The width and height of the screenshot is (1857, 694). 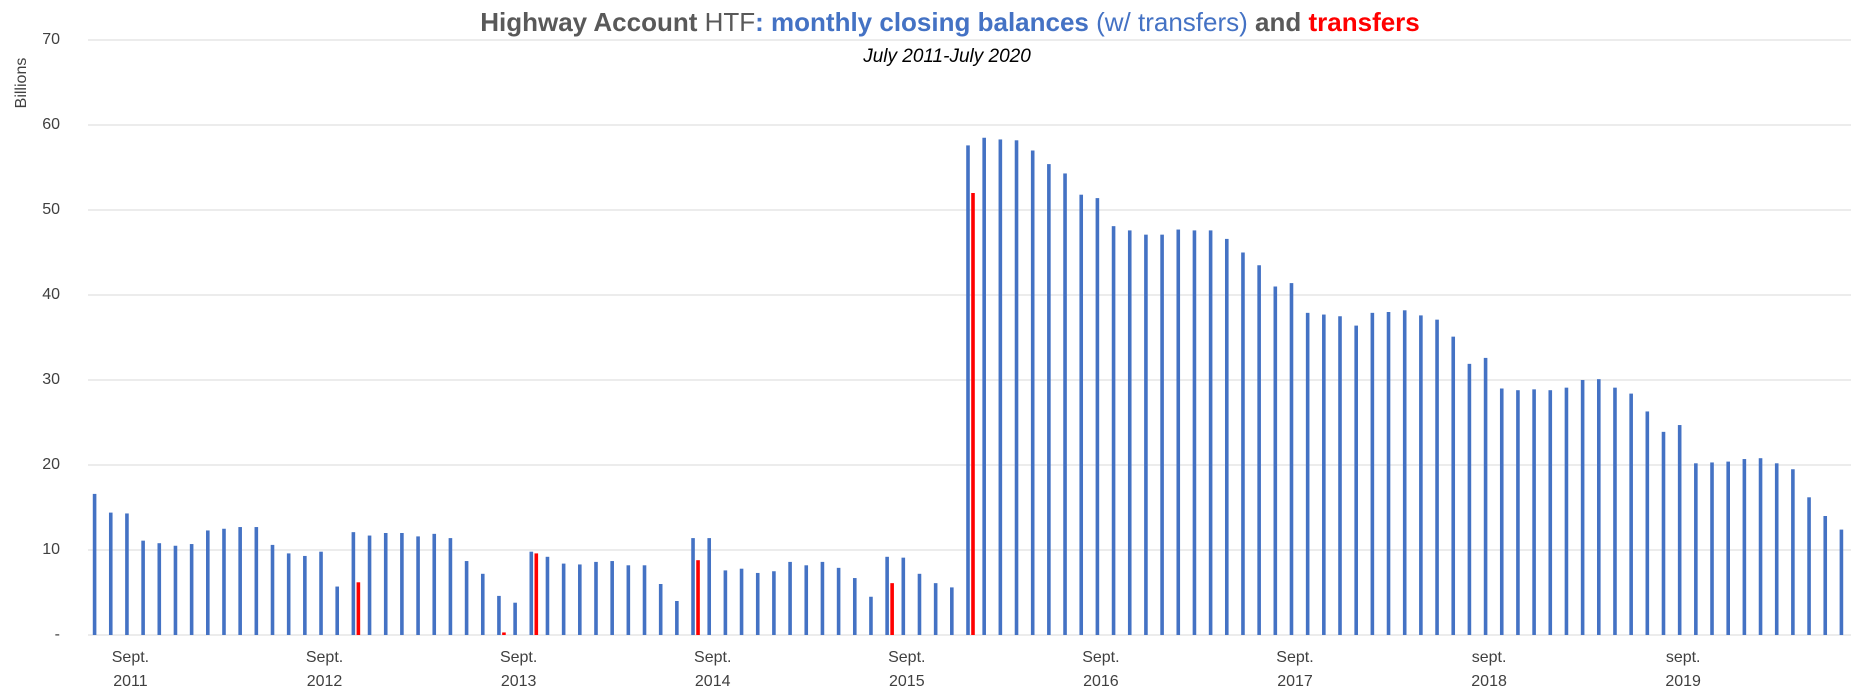 I want to click on x-tick-label: 2014, so click(x=713, y=681).